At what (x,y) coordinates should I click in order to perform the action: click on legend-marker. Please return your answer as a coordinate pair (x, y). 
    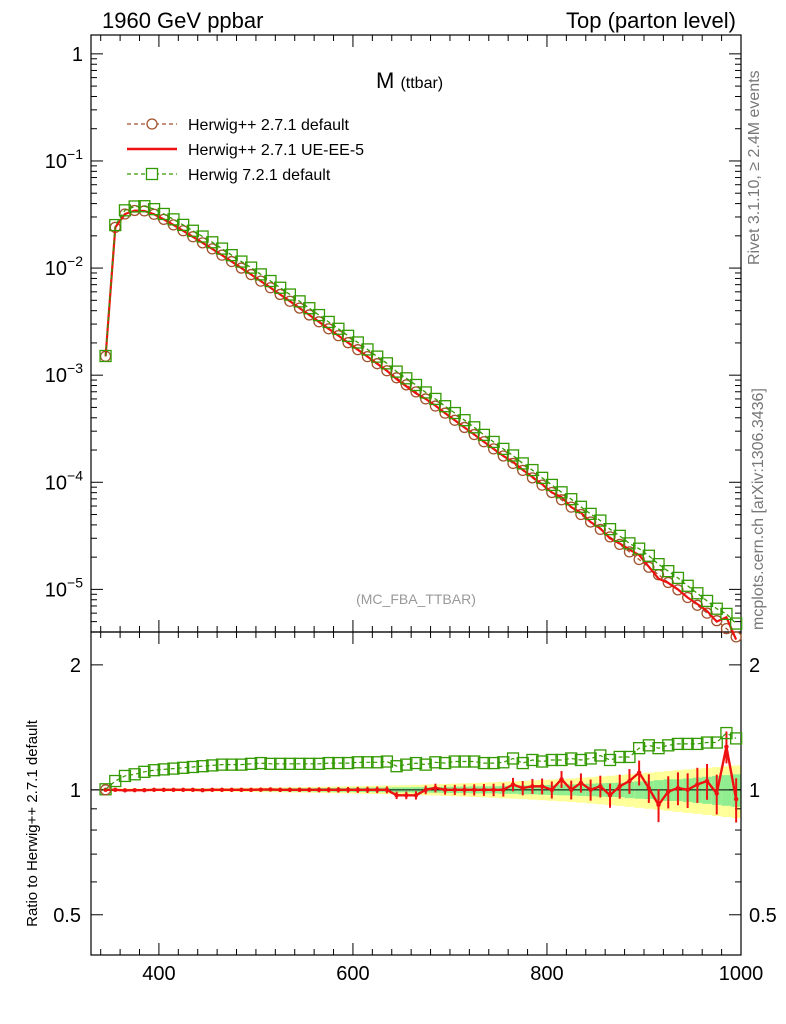
    Looking at the image, I should click on (152, 174).